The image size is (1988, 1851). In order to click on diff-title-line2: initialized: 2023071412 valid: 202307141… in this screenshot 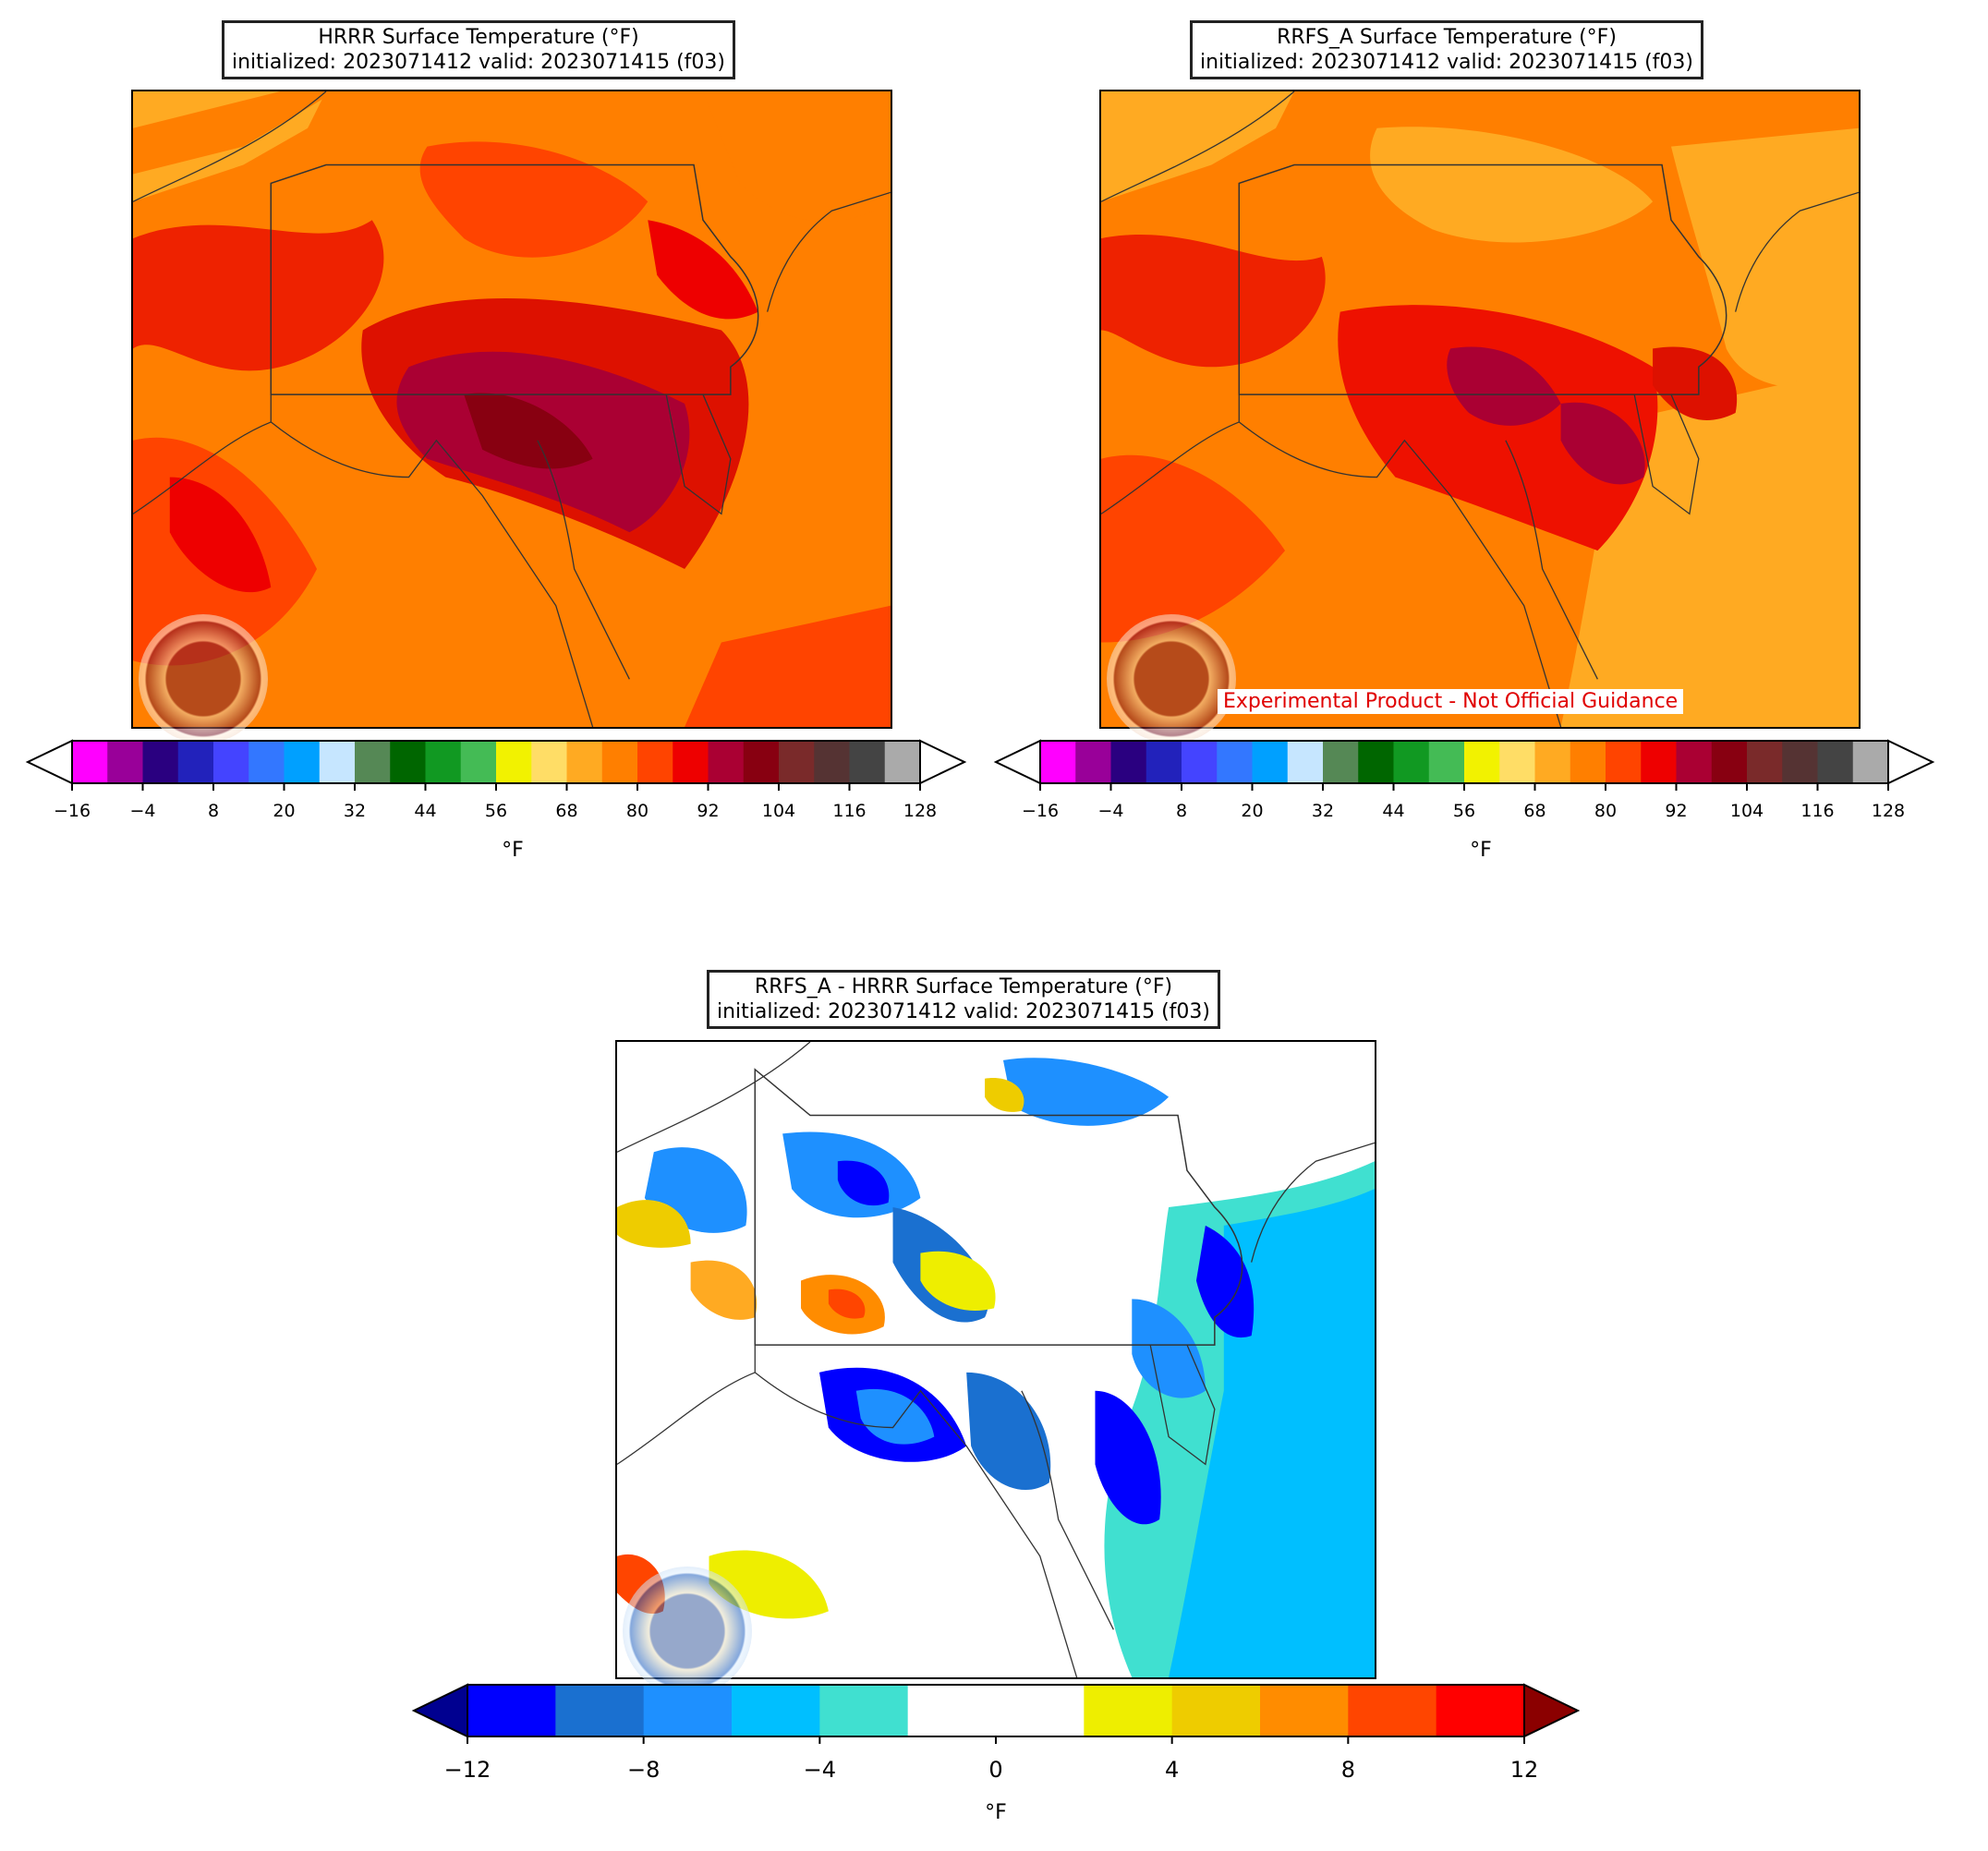, I will do `click(963, 1012)`.